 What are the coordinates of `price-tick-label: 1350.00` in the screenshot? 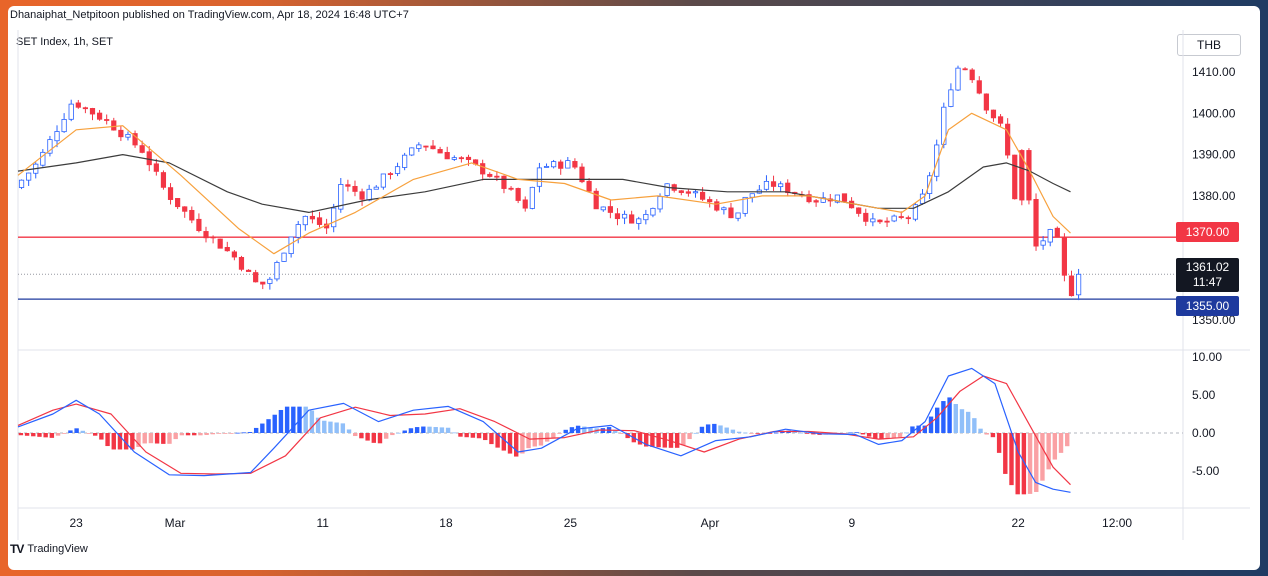 It's located at (1214, 320).